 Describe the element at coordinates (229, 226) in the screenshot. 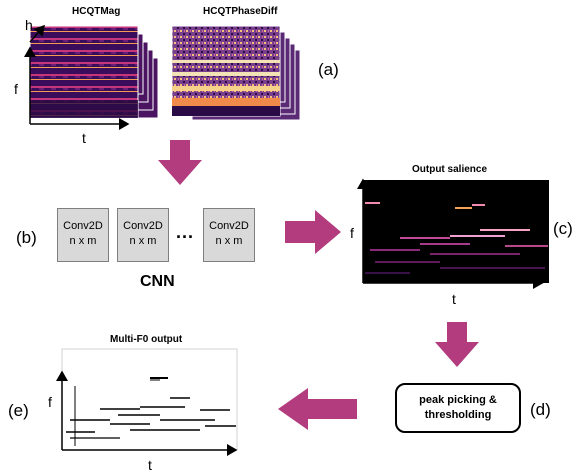

I see `conv2d-block-3-name: Conv2D` at that location.